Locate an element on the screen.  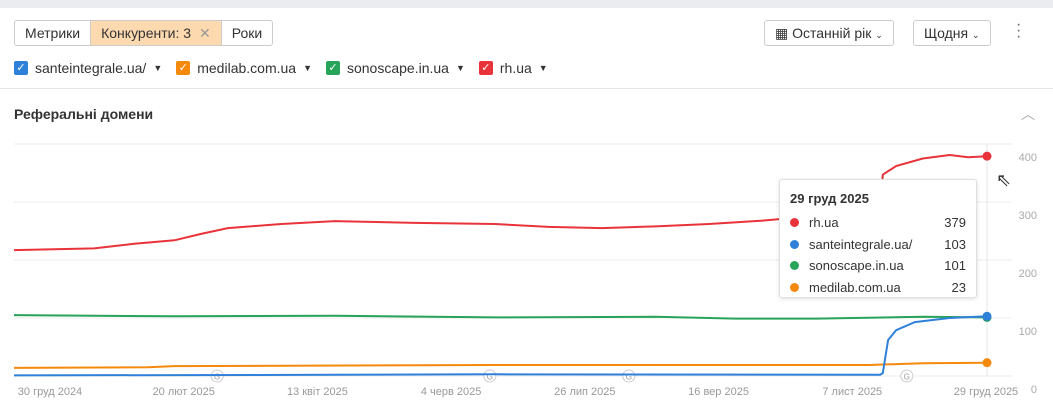
tooltip-row: sonoscape.in.ua 101 is located at coordinates (878, 266).